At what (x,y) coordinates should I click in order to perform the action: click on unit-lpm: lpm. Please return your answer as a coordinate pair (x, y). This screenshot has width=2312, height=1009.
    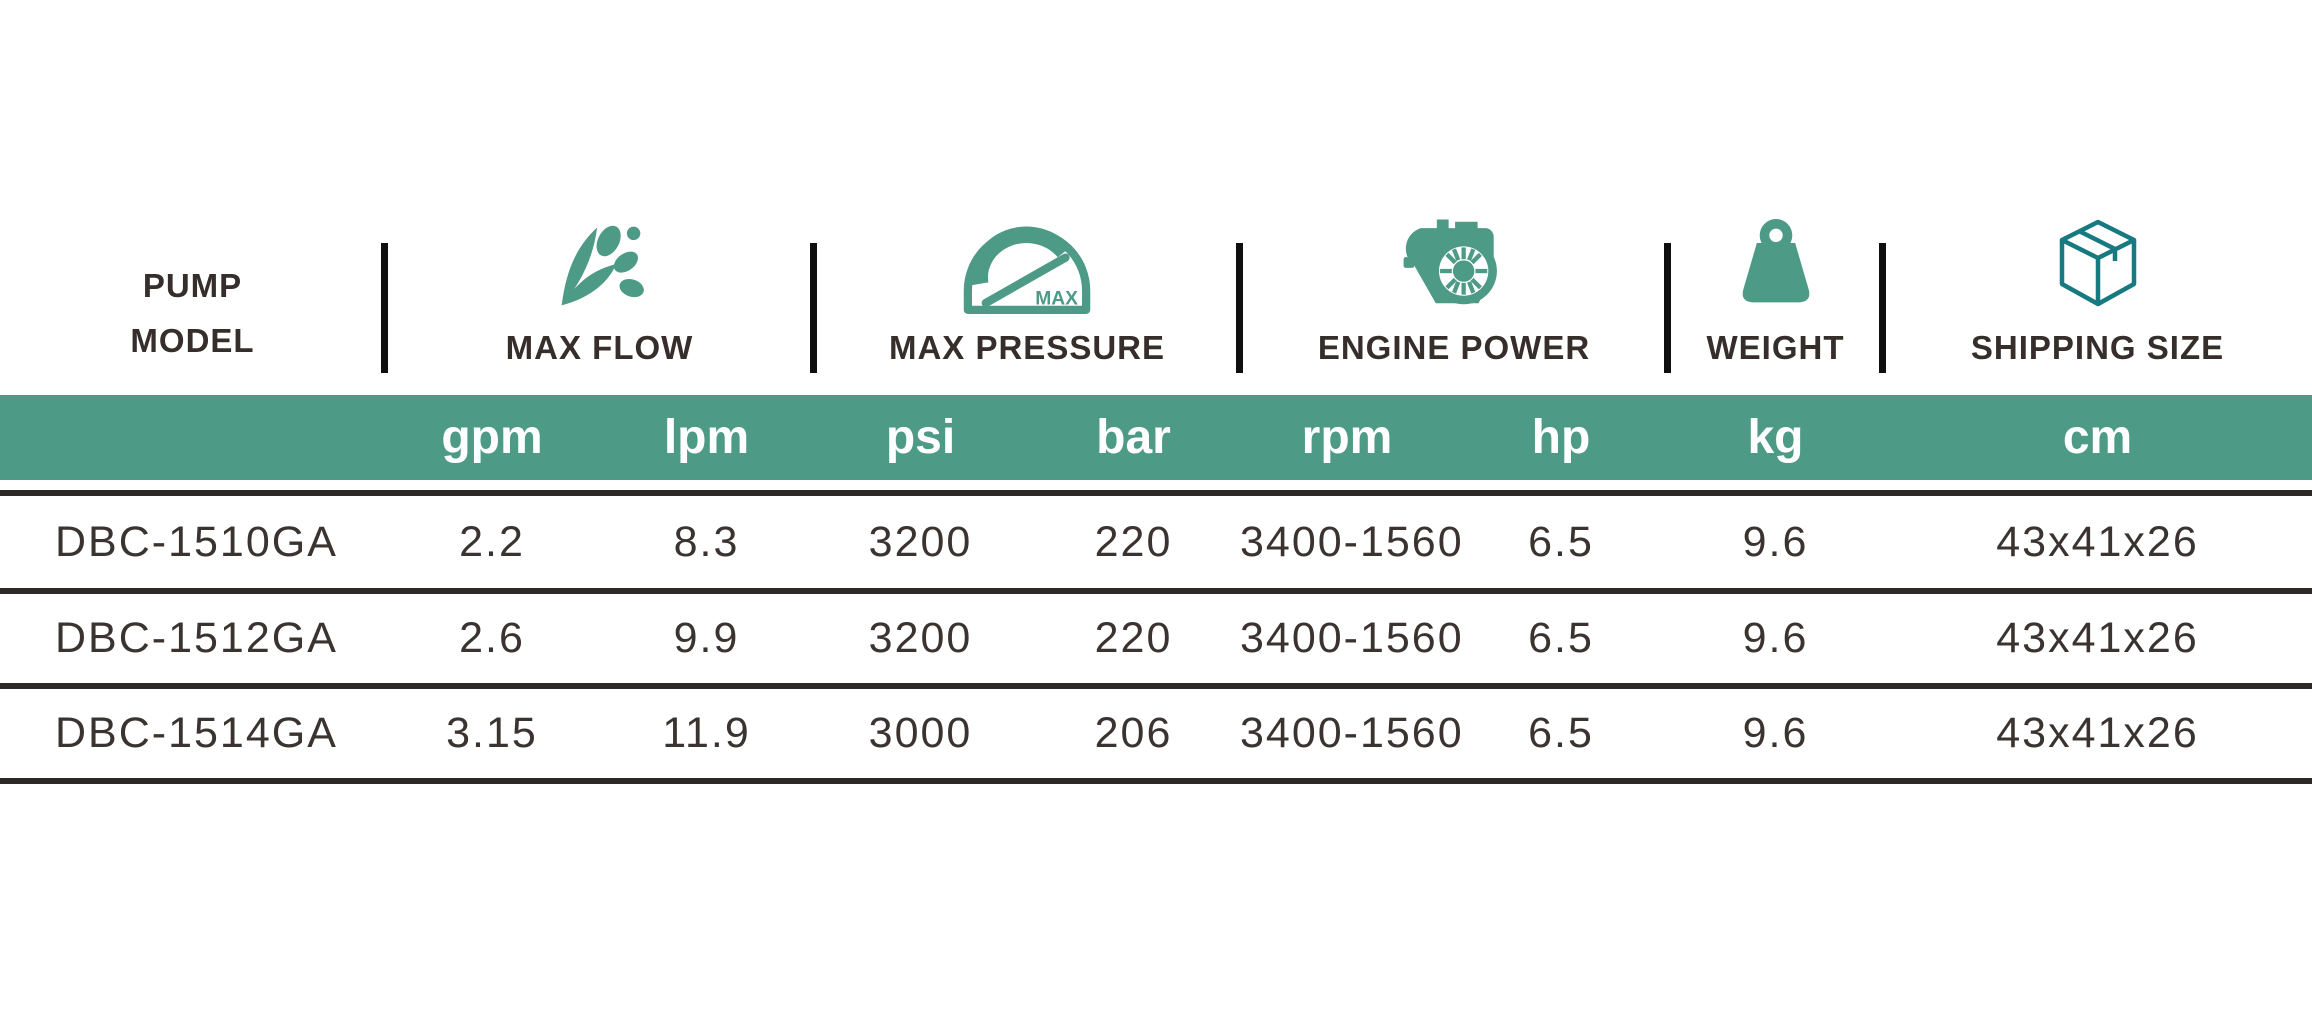
    Looking at the image, I should click on (706, 437).